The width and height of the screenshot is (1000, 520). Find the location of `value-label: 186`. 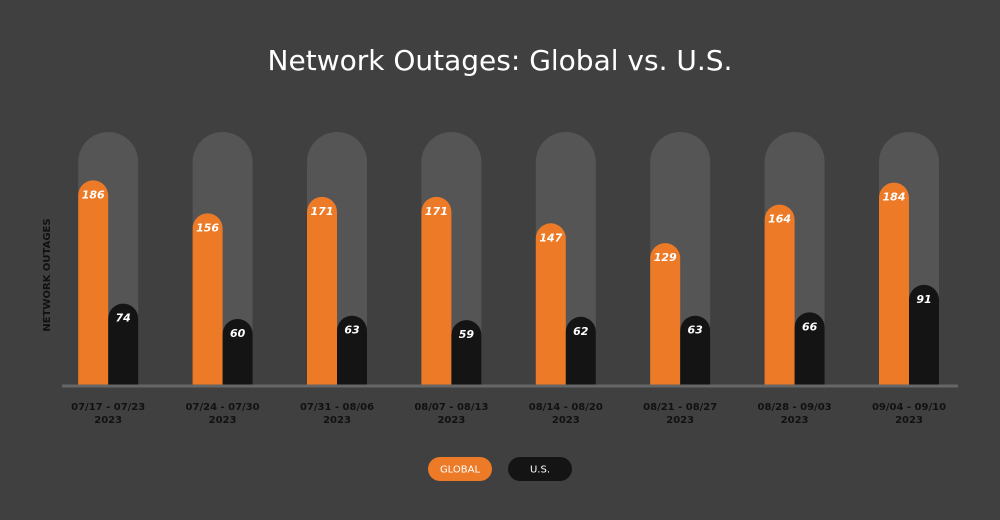

value-label: 186 is located at coordinates (93, 194).